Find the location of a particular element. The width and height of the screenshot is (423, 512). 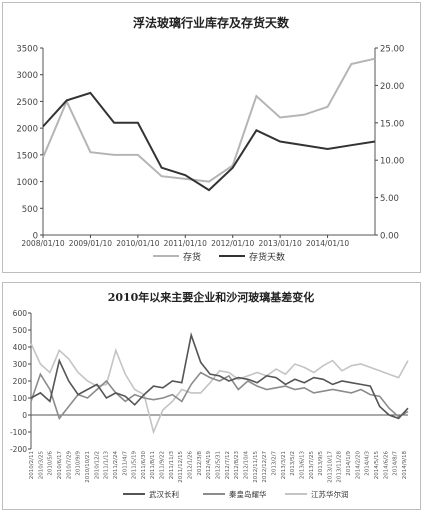

y-tick-label: 200 is located at coordinates (20, 381).